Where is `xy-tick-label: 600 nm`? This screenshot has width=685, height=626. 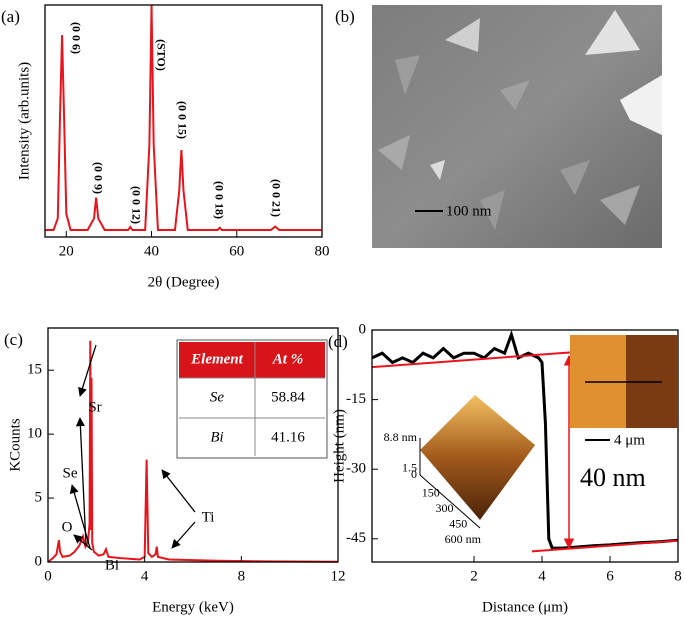
xy-tick-label: 600 nm is located at coordinates (463, 539).